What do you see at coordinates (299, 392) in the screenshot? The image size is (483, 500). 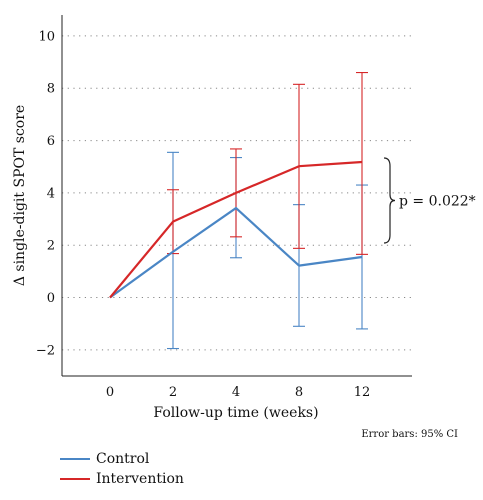 I see `x-tick-label: 8` at bounding box center [299, 392].